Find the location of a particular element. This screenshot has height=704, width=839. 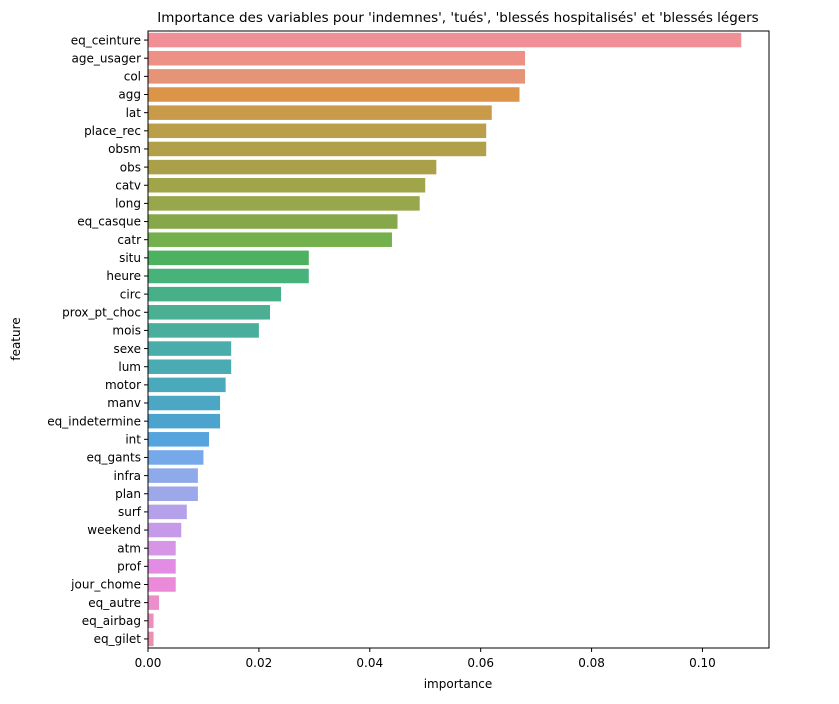

x-tick-label: 0.06 is located at coordinates (480, 663).